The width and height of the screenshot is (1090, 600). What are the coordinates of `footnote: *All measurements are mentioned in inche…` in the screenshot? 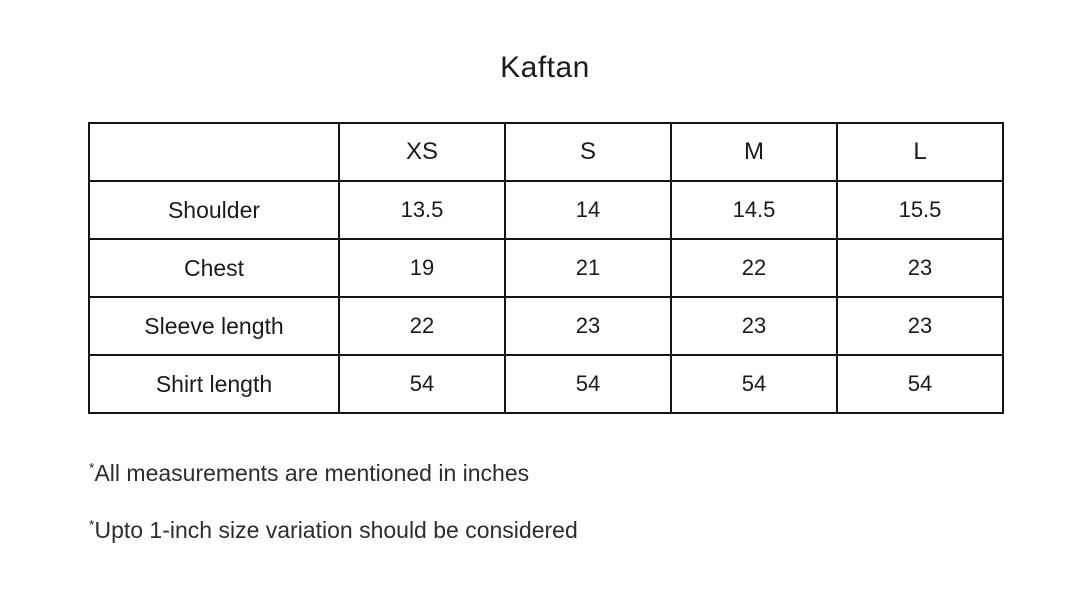 It's located at (309, 472).